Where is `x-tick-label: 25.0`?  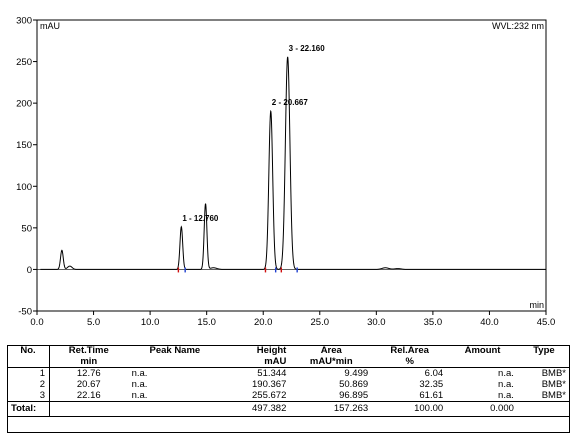
x-tick-label: 25.0 is located at coordinates (320, 322).